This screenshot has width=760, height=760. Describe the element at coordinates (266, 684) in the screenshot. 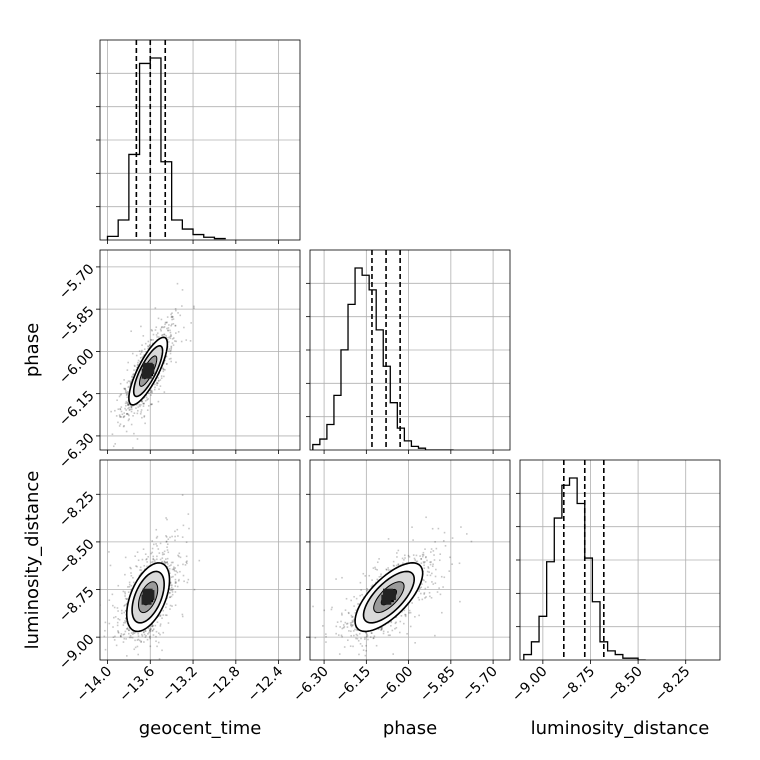

I see `x-tick-label: −12.4` at that location.